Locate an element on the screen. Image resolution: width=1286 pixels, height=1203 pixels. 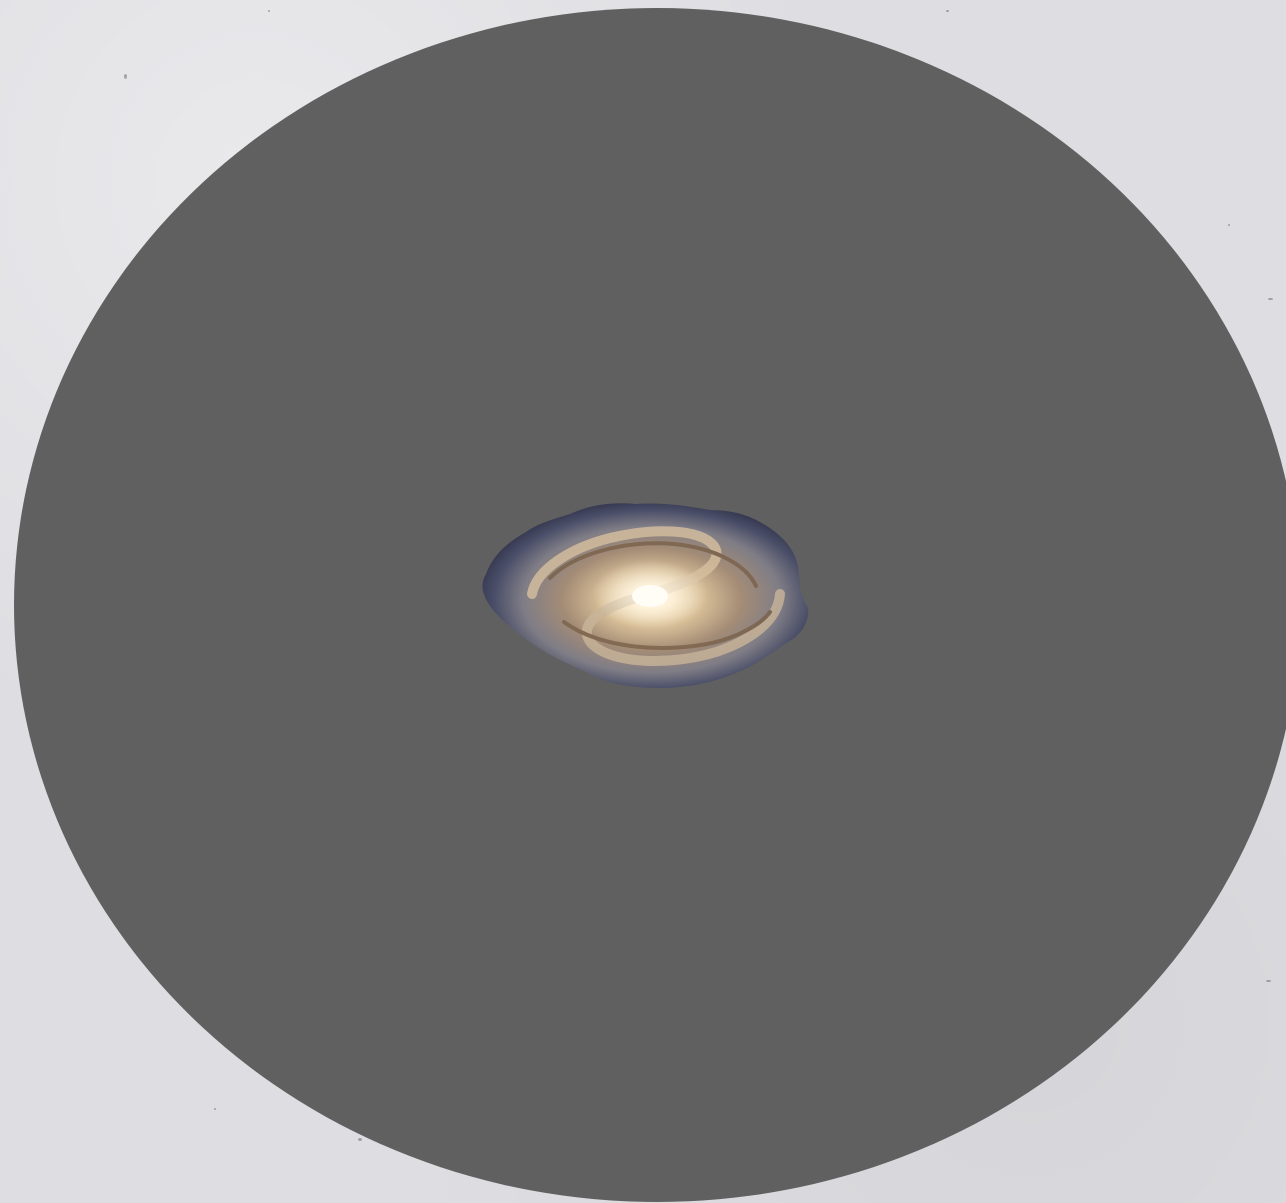
spiral-galaxy-graphic is located at coordinates (645, 595).